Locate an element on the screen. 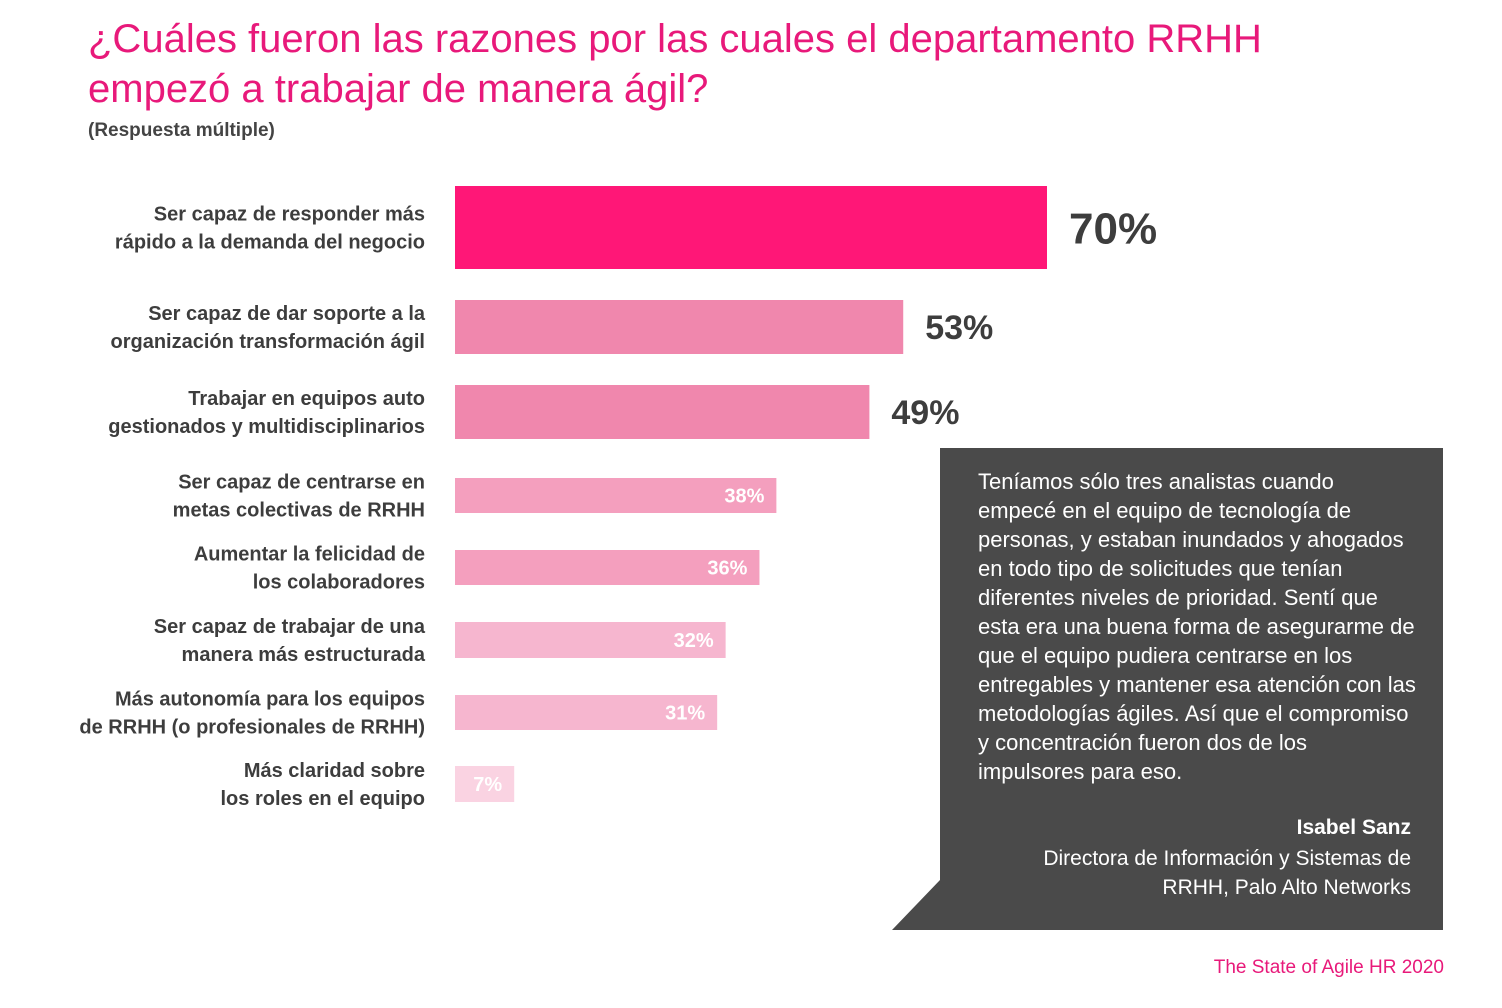 This screenshot has height=1008, width=1502. value-label: 53% is located at coordinates (959, 328).